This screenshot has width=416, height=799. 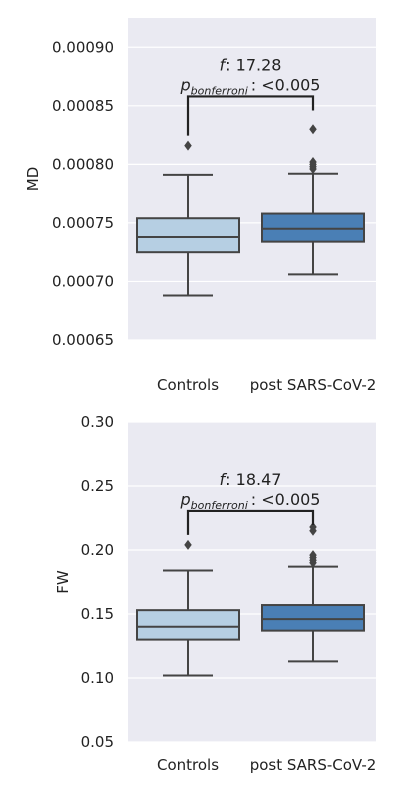 I want to click on y-tick-label: 0.20, so click(x=97, y=550).